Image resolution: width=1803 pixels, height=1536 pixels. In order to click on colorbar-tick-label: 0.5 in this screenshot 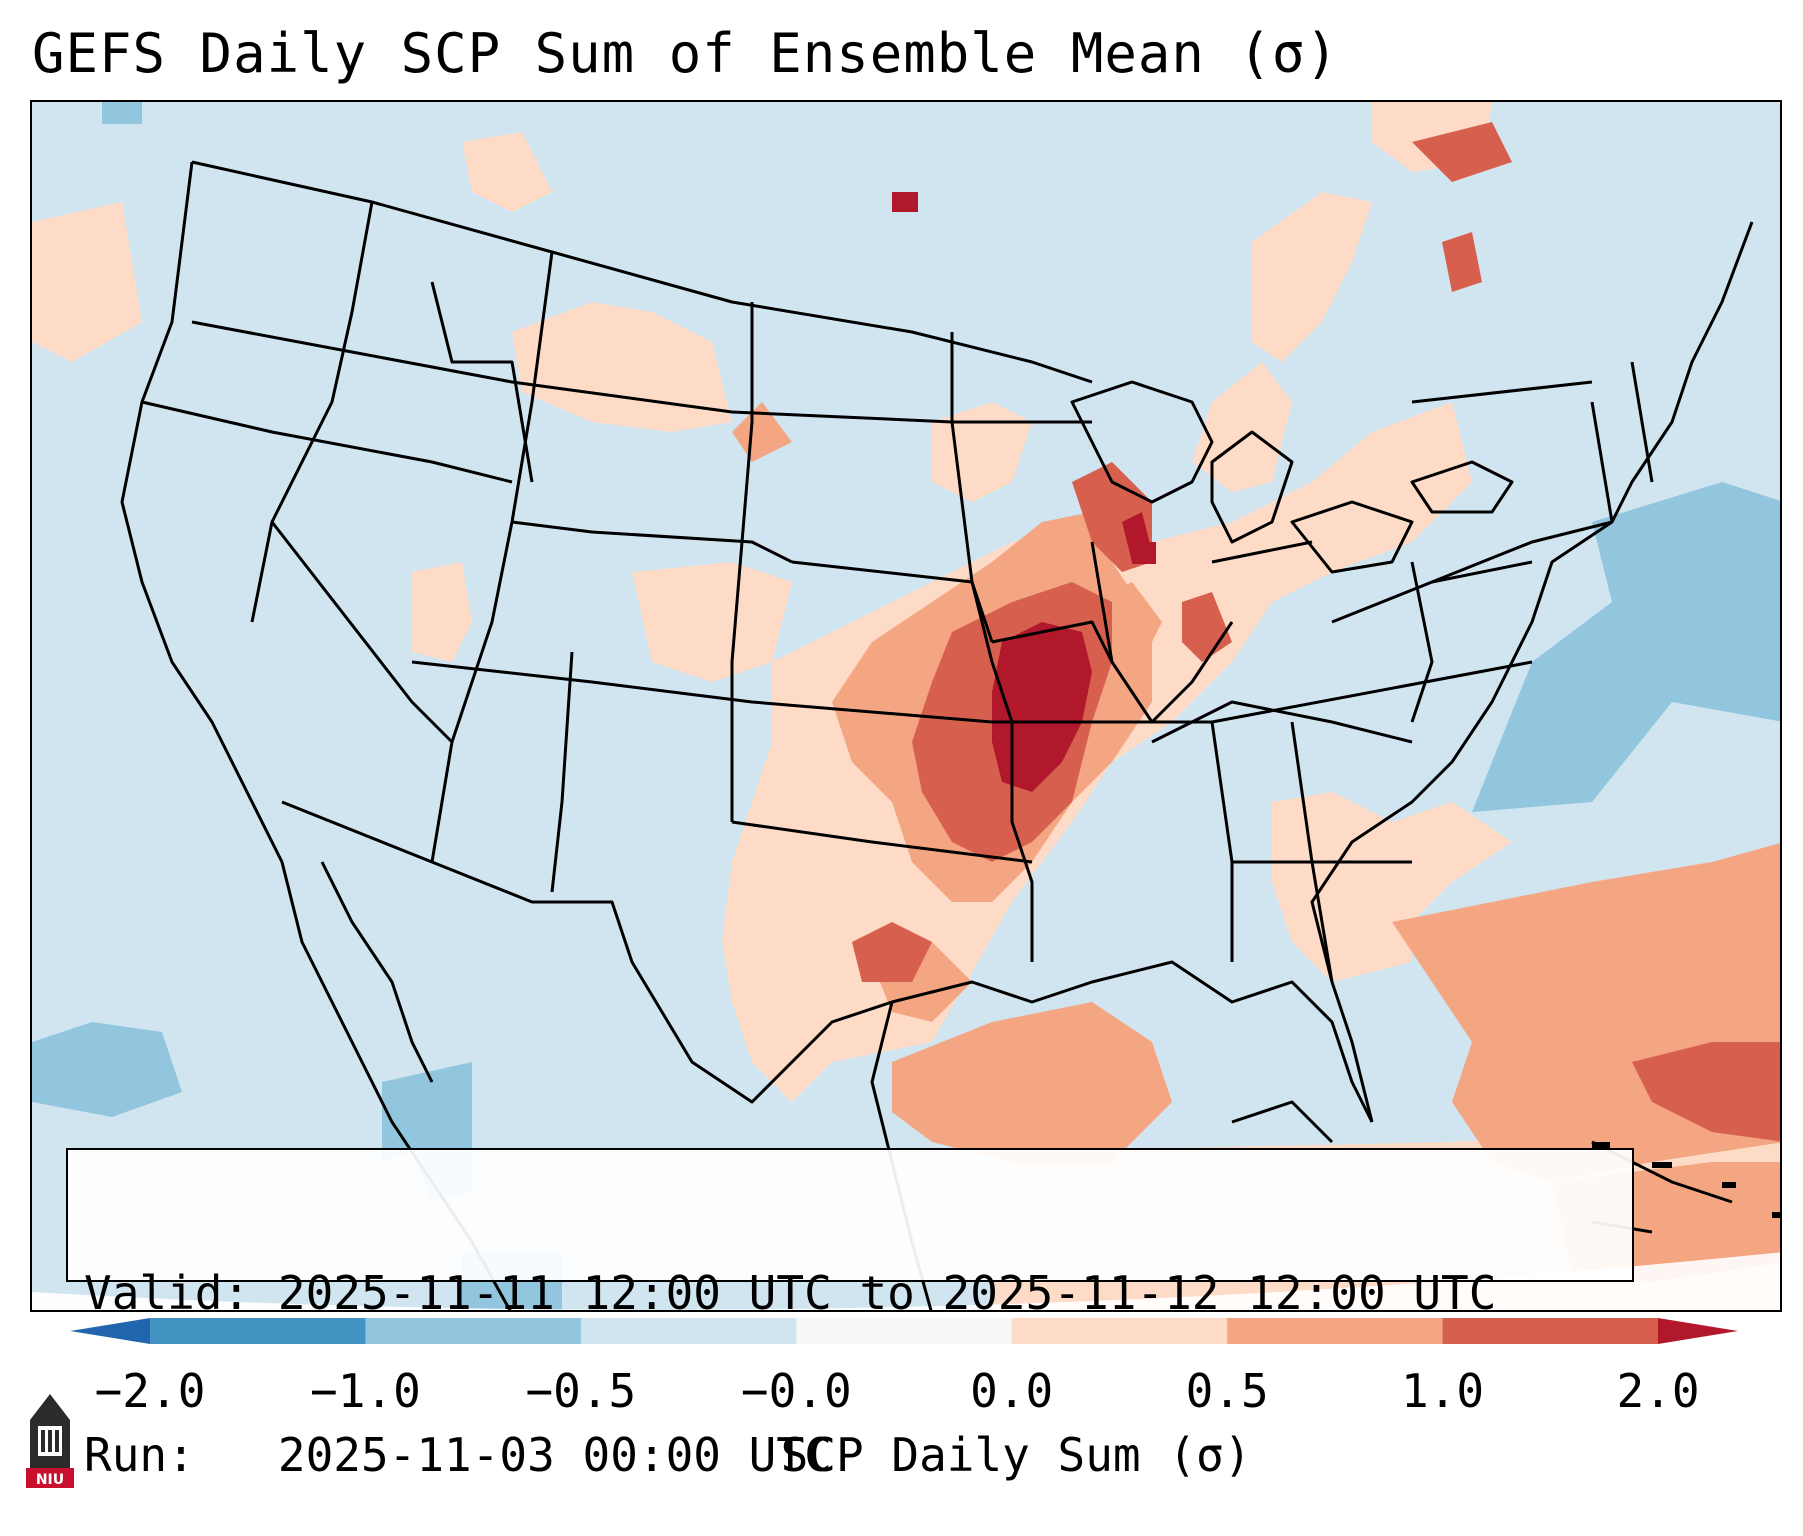, I will do `click(1227, 1391)`.